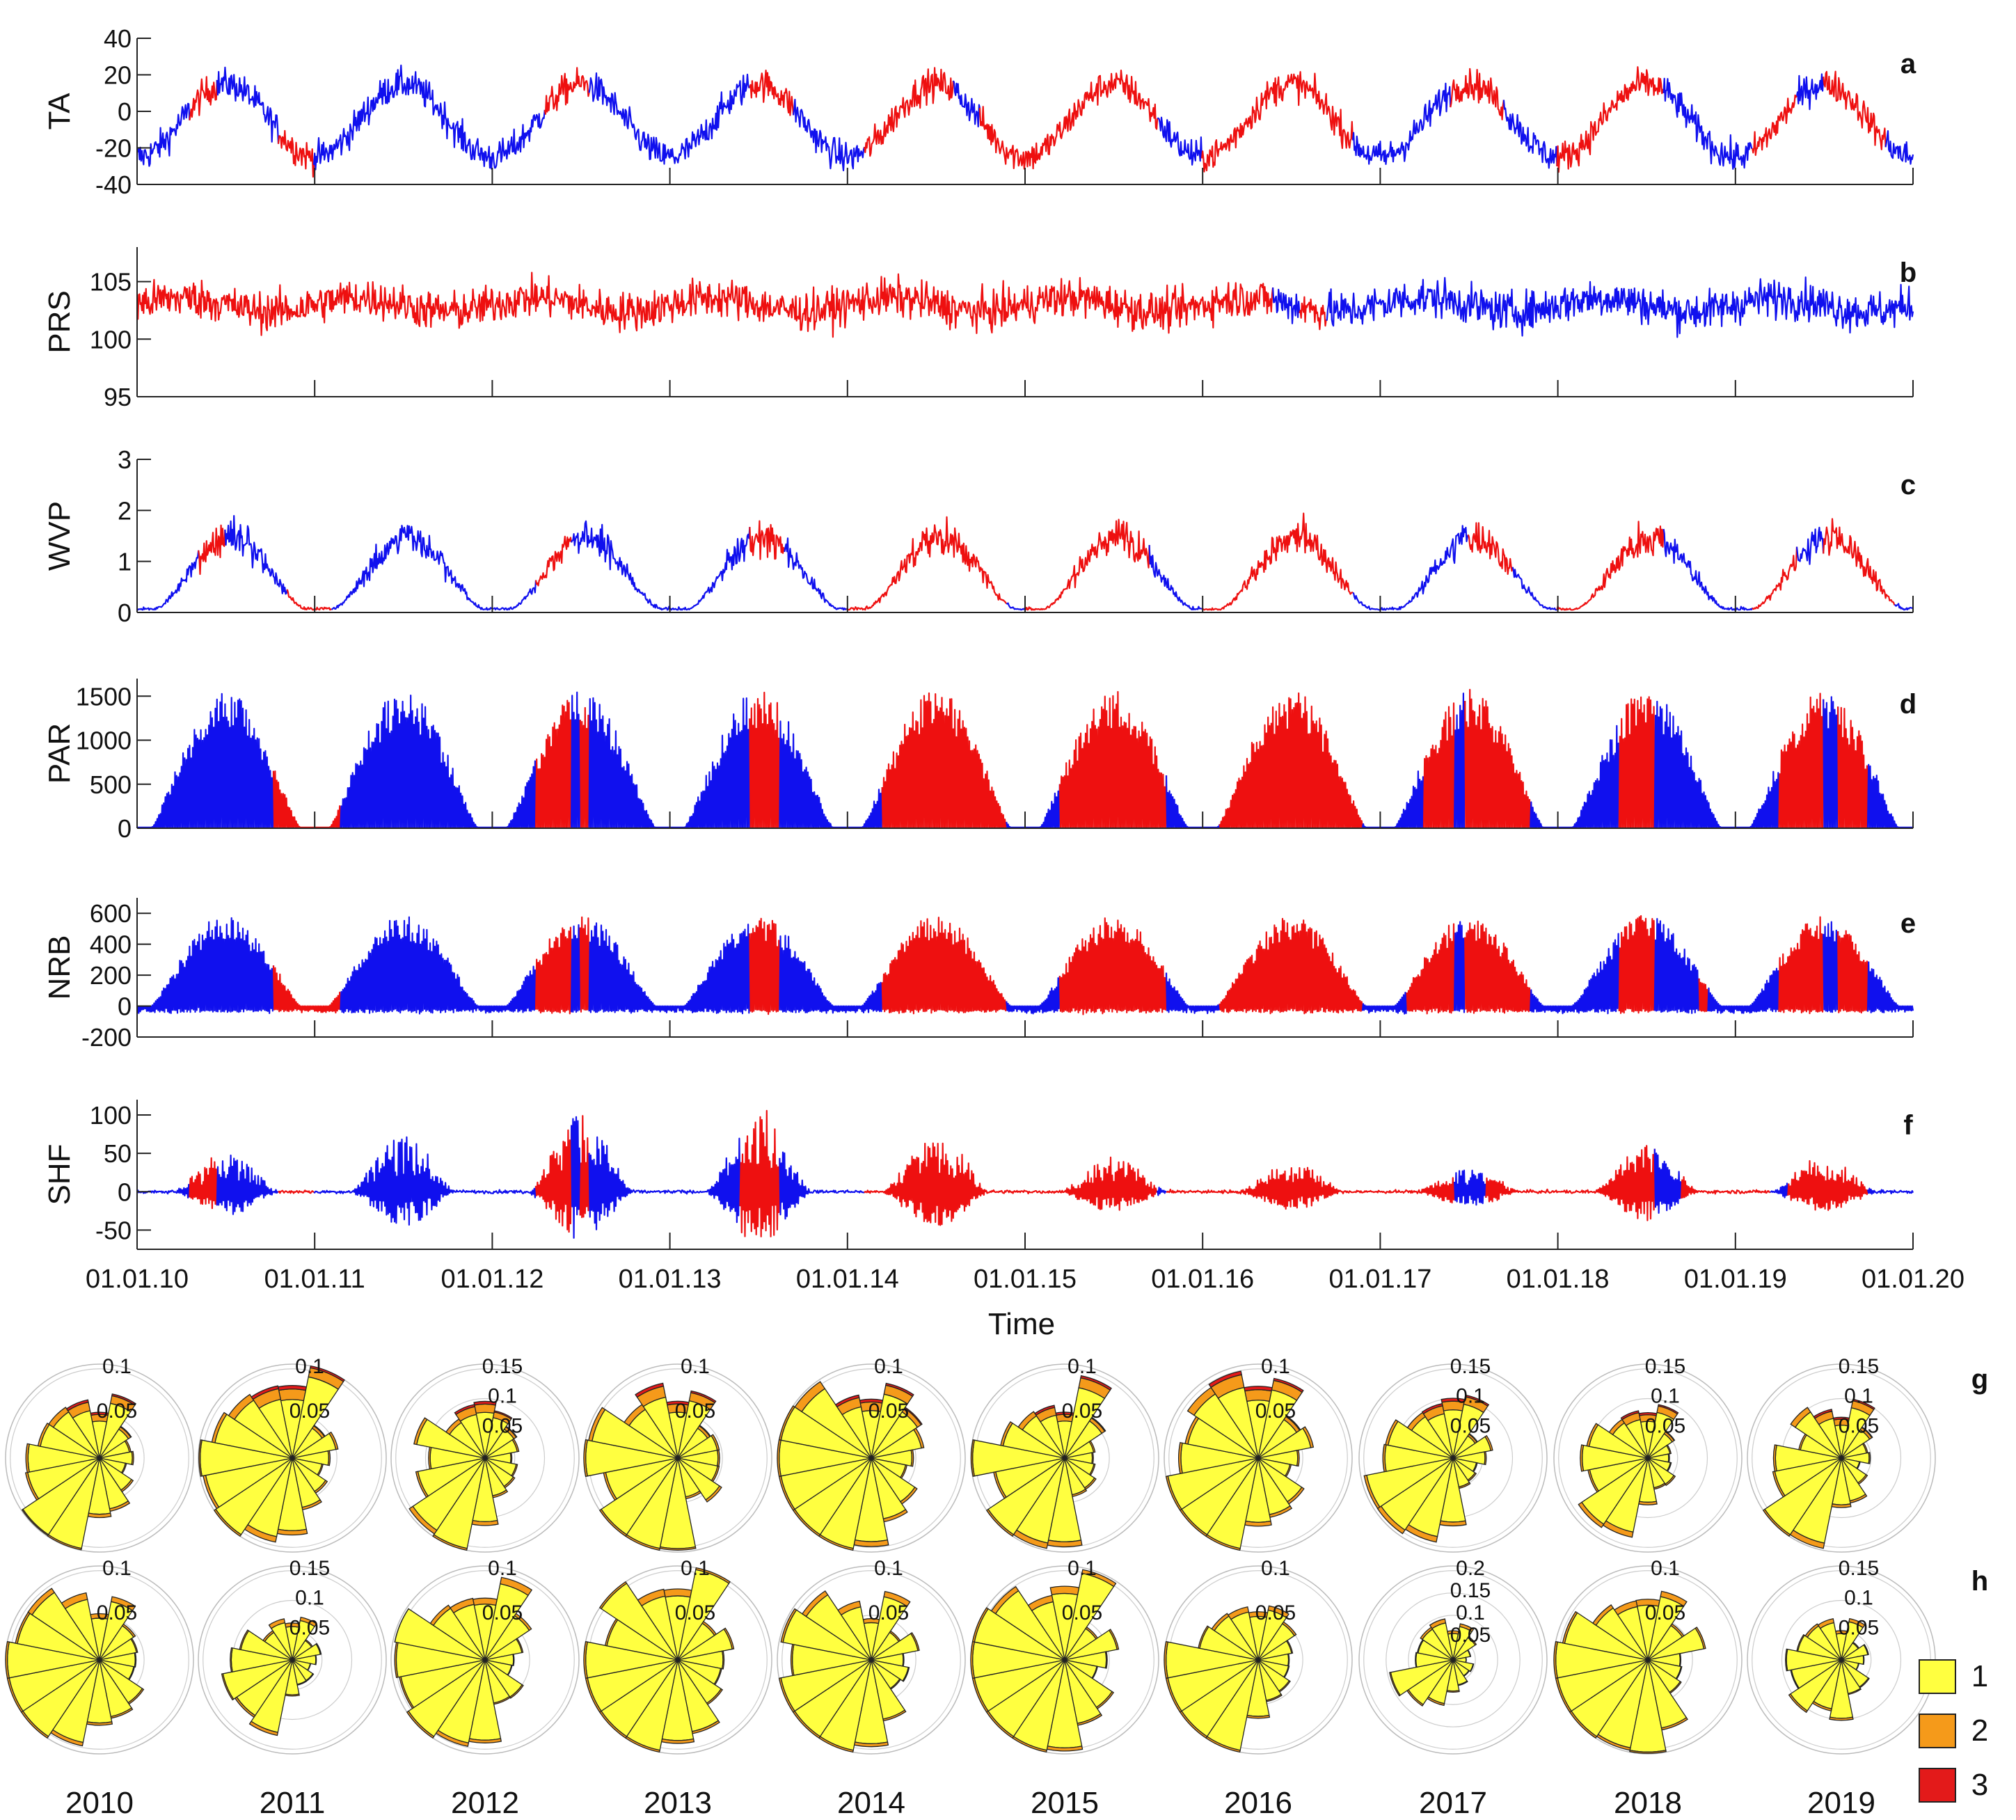 The width and height of the screenshot is (2016, 1820). I want to click on rose-year-label: 2011, so click(293, 1803).